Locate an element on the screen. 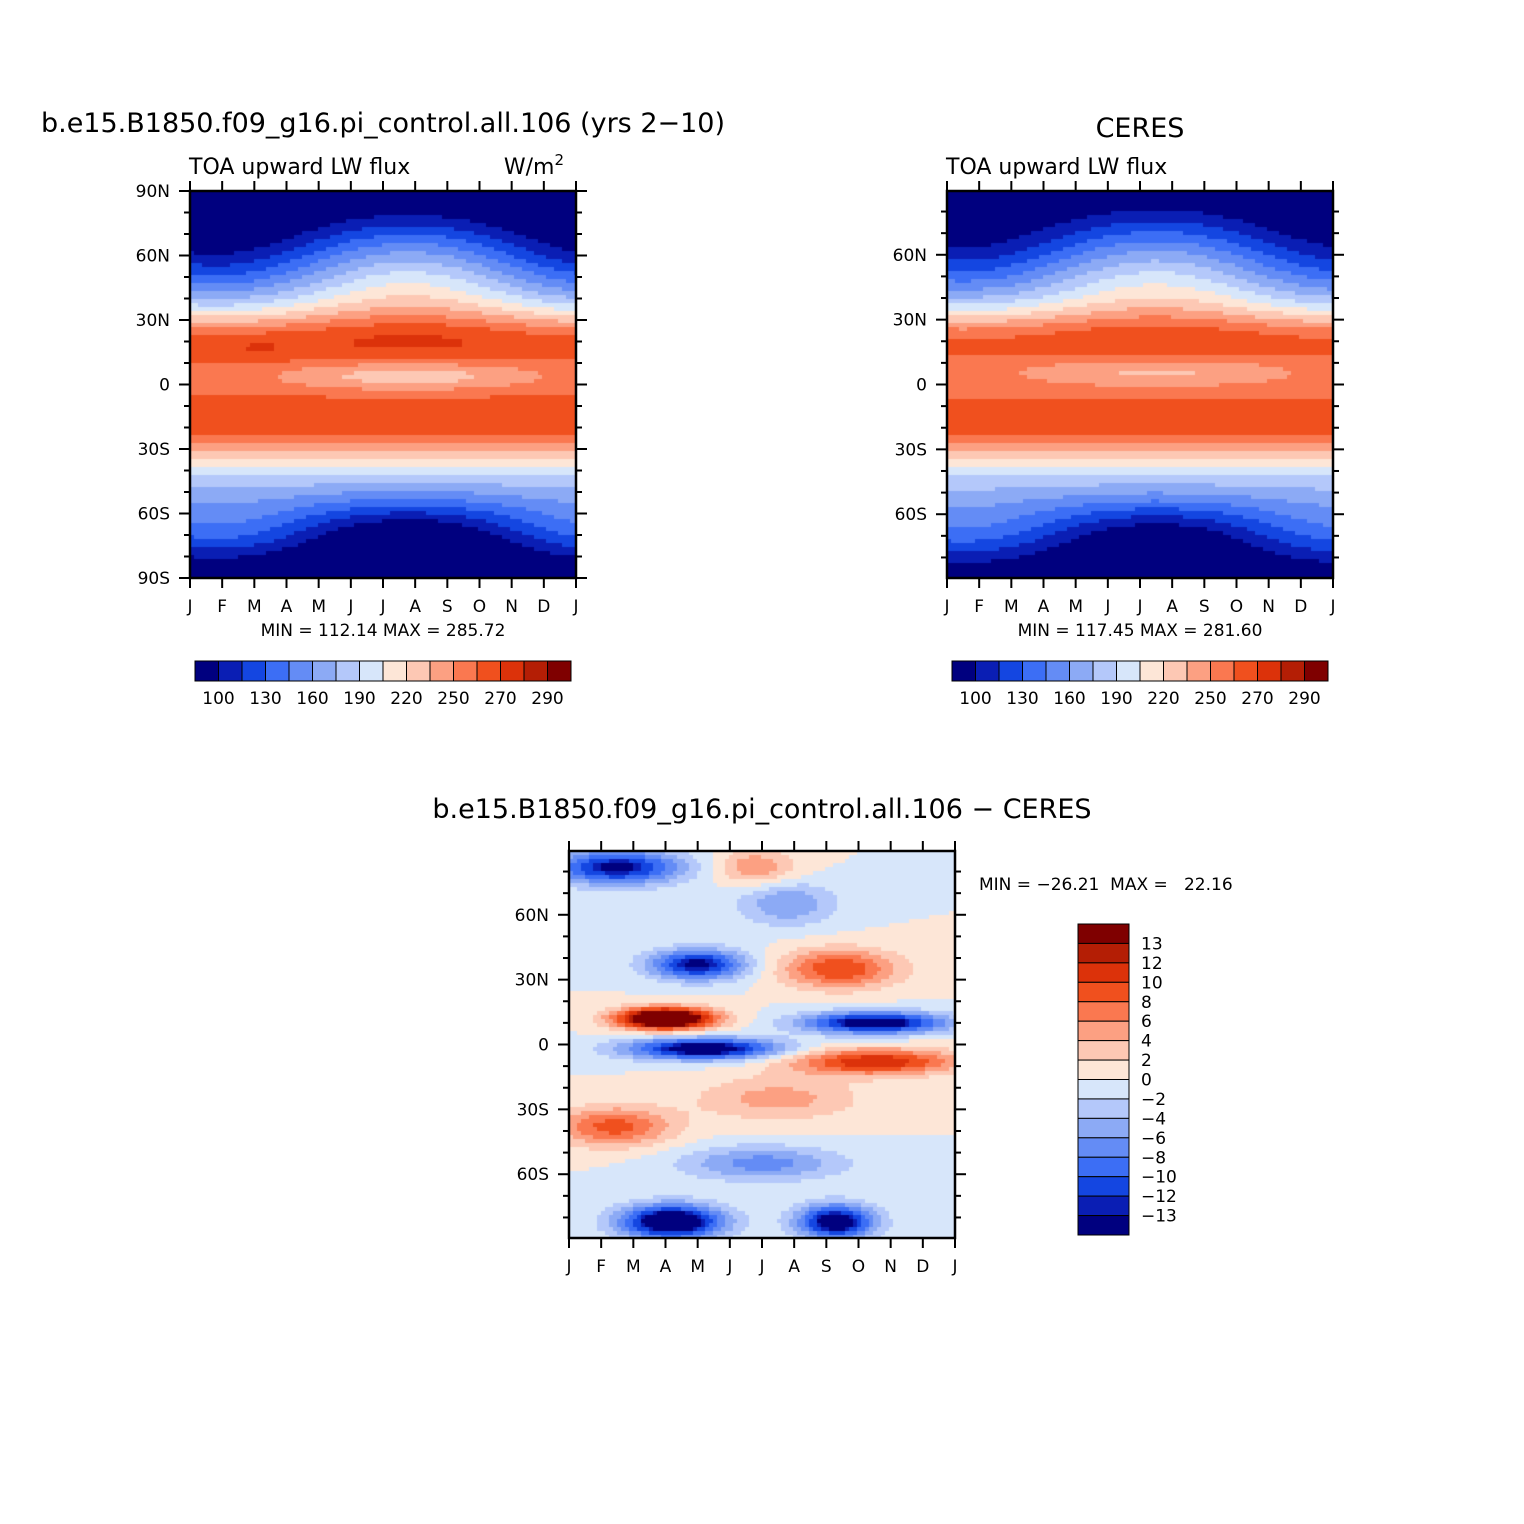 The height and width of the screenshot is (1524, 1524). model-panel-units-label: W/m2 is located at coordinates (534, 165).